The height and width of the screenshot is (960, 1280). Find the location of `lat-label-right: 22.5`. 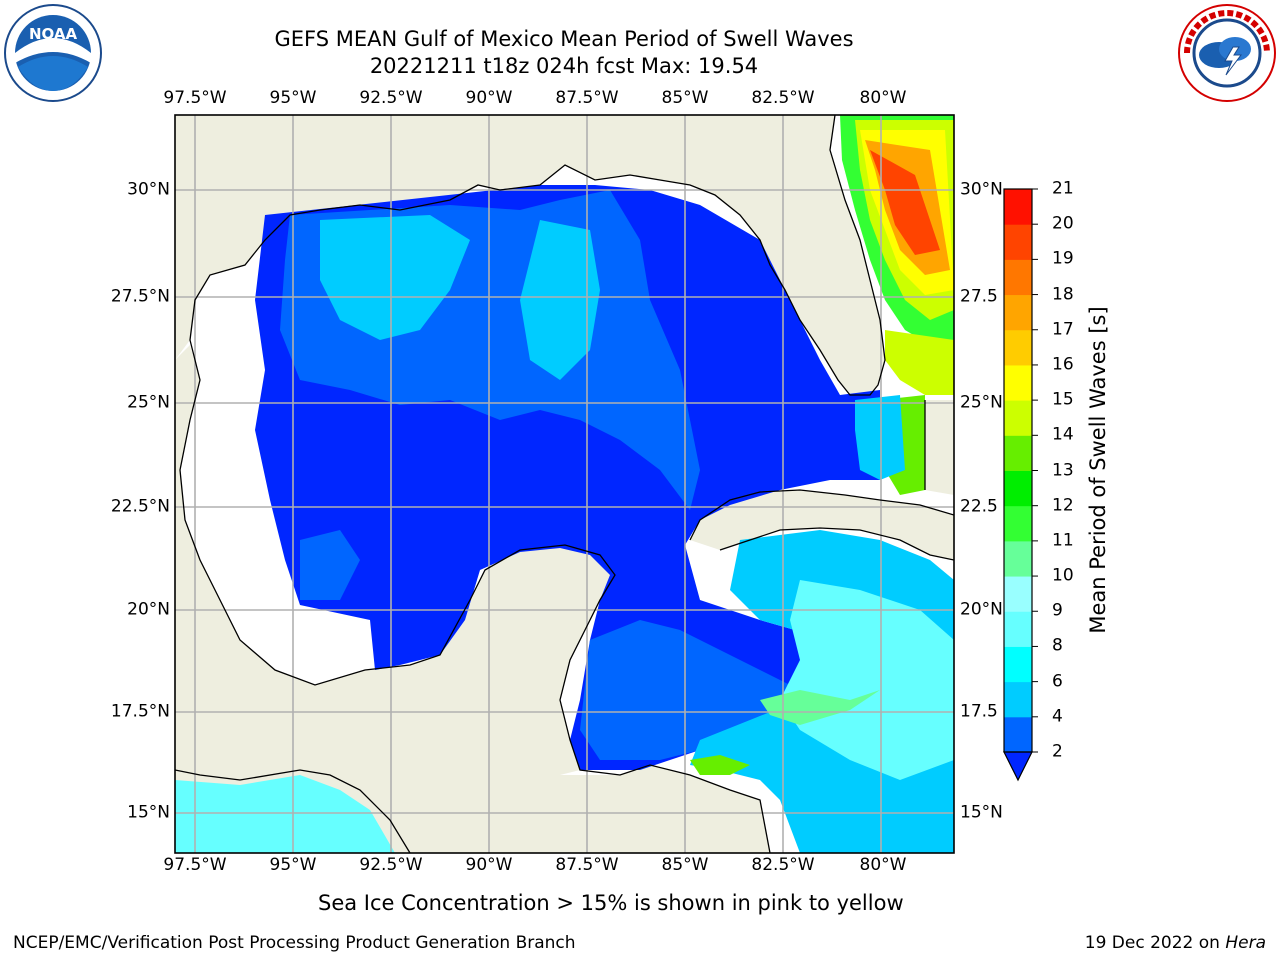

lat-label-right: 22.5 is located at coordinates (979, 506).